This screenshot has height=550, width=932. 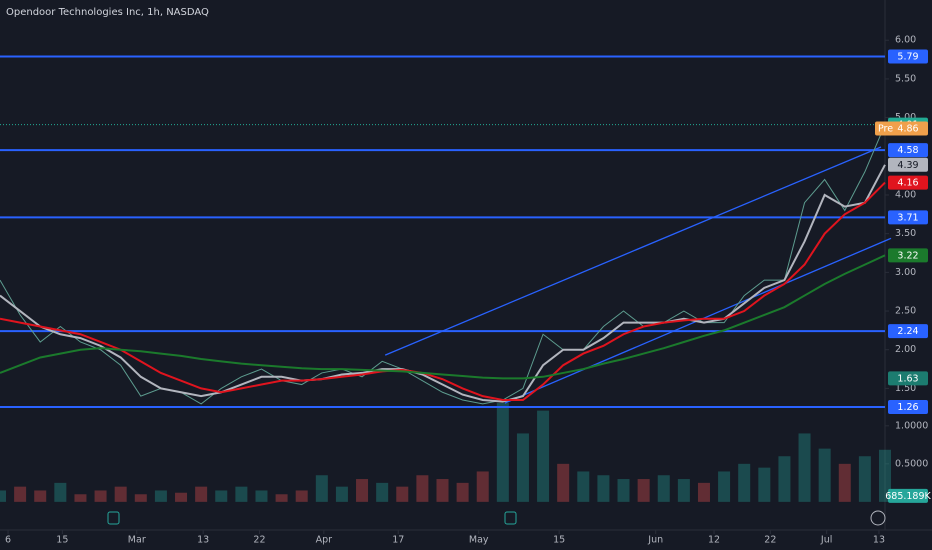 I want to click on level-badge-text: 2.24, so click(x=907, y=331).